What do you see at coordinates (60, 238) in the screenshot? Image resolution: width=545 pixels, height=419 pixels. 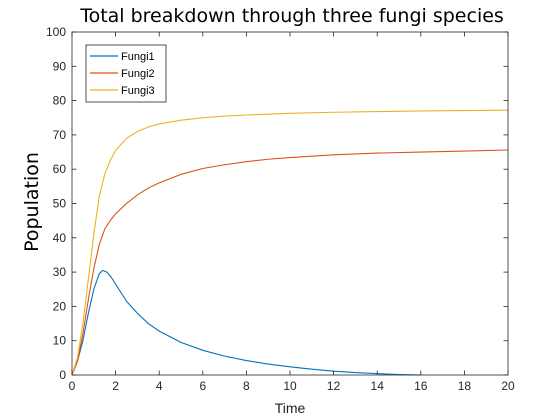 I see `y-tick-label: 40` at bounding box center [60, 238].